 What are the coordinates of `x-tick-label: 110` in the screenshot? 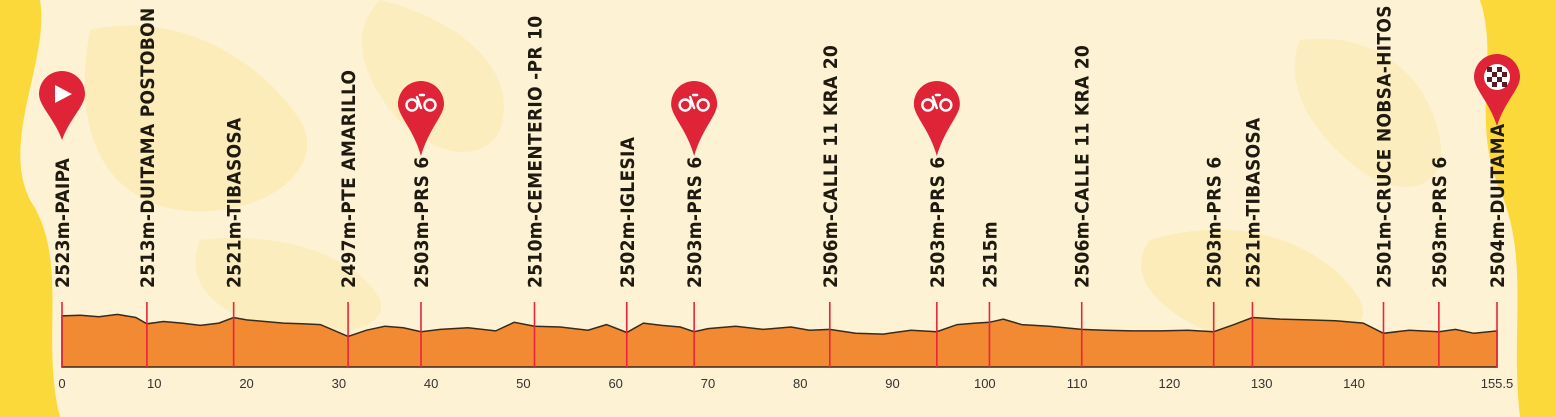 It's located at (1077, 383).